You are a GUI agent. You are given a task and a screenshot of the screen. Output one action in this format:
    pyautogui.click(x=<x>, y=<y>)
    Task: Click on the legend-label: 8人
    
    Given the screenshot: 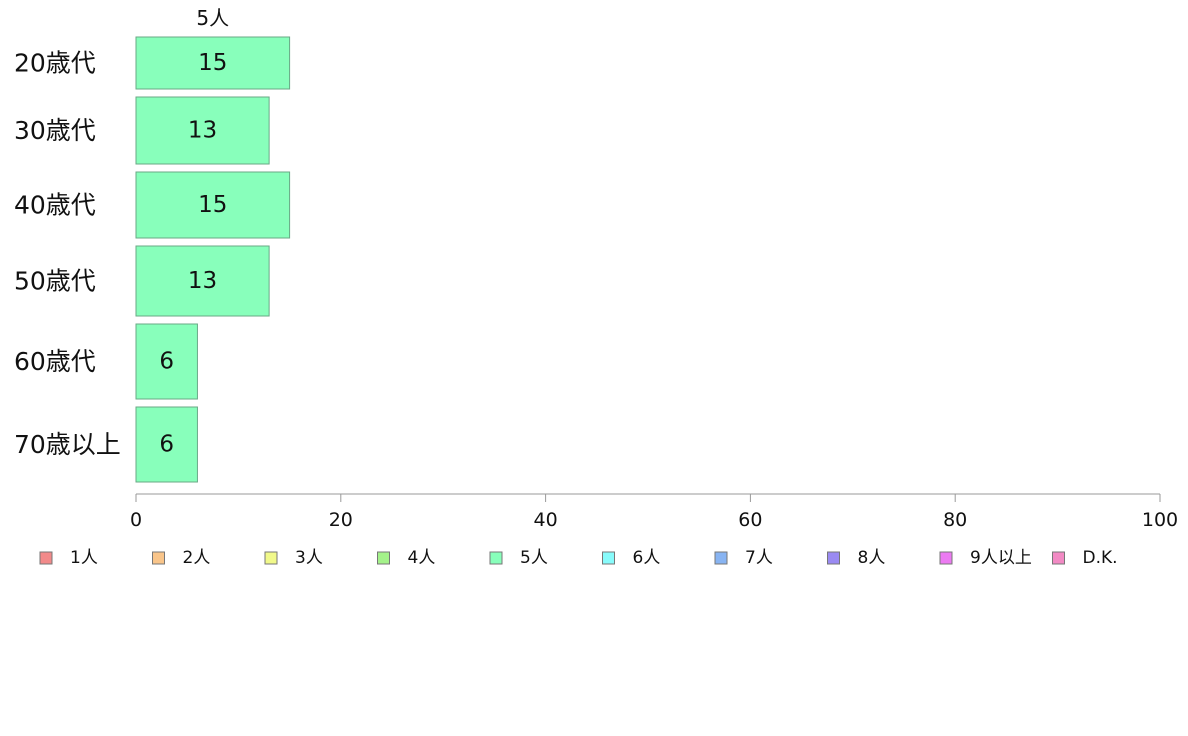 What is the action you would take?
    pyautogui.click(x=872, y=558)
    